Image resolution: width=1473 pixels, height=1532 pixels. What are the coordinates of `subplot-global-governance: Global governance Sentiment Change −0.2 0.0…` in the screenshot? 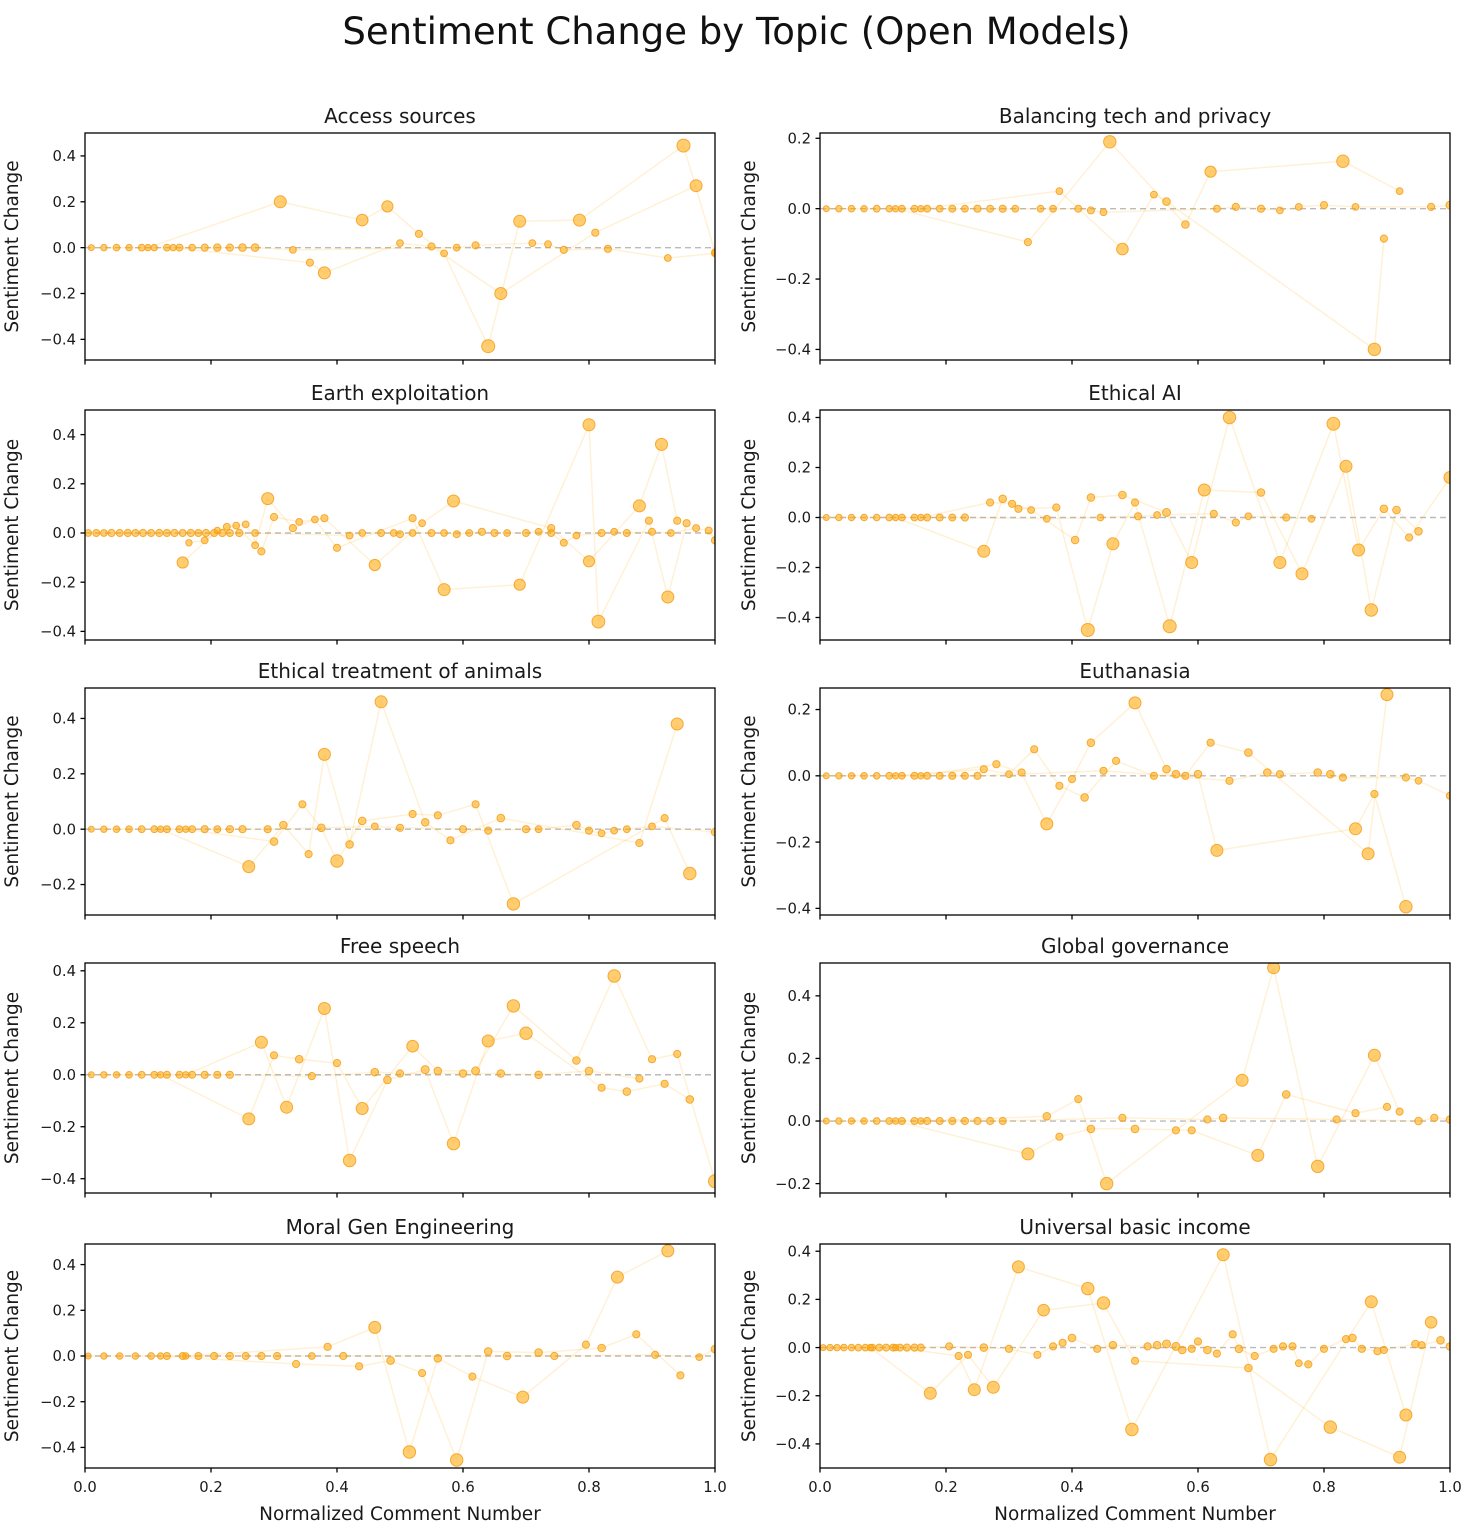 It's located at (1105, 1068).